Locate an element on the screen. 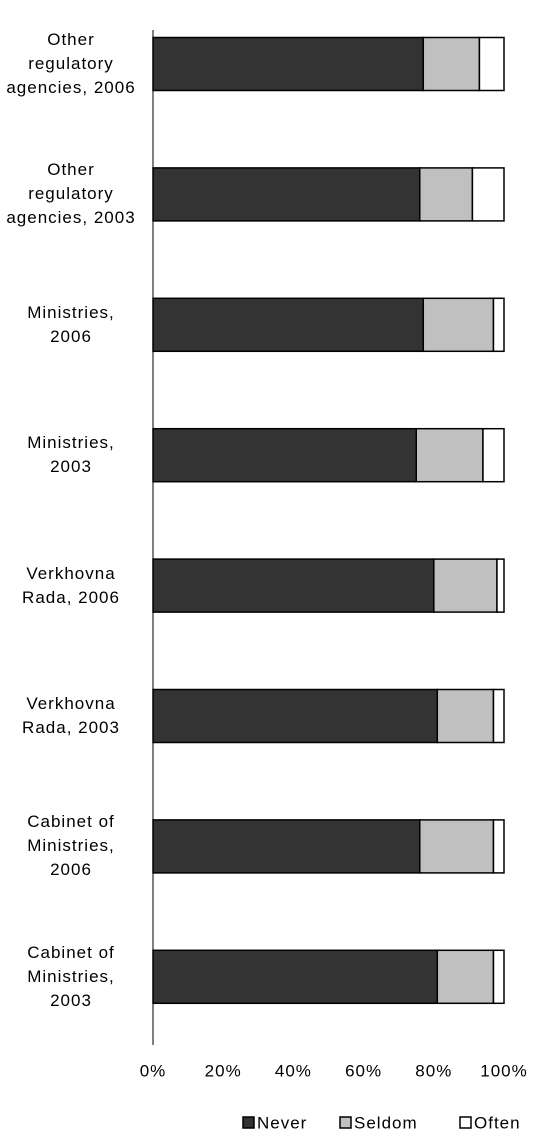  category-label: Ministries, 2003 is located at coordinates (71, 455).